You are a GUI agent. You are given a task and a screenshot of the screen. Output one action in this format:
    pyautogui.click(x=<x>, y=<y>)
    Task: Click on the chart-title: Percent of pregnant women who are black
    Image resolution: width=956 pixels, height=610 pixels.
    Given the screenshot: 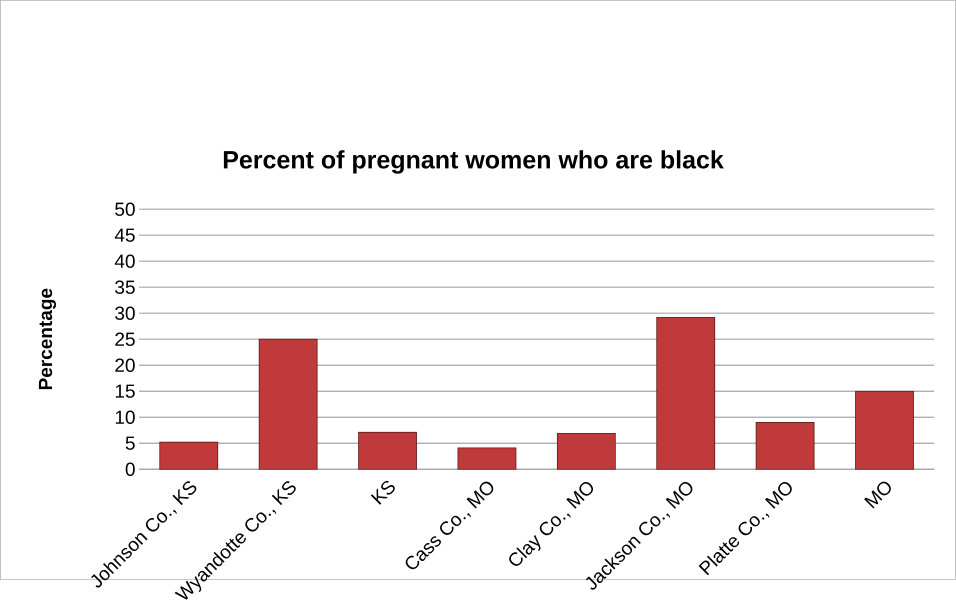 What is the action you would take?
    pyautogui.click(x=474, y=162)
    